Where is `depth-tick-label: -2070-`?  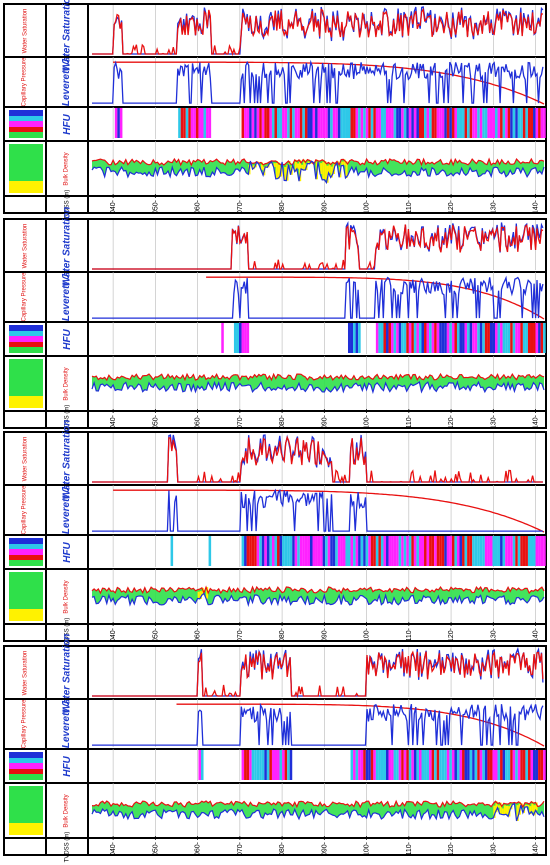
depth-tick-label: -2070- is located at coordinates (240, 847).